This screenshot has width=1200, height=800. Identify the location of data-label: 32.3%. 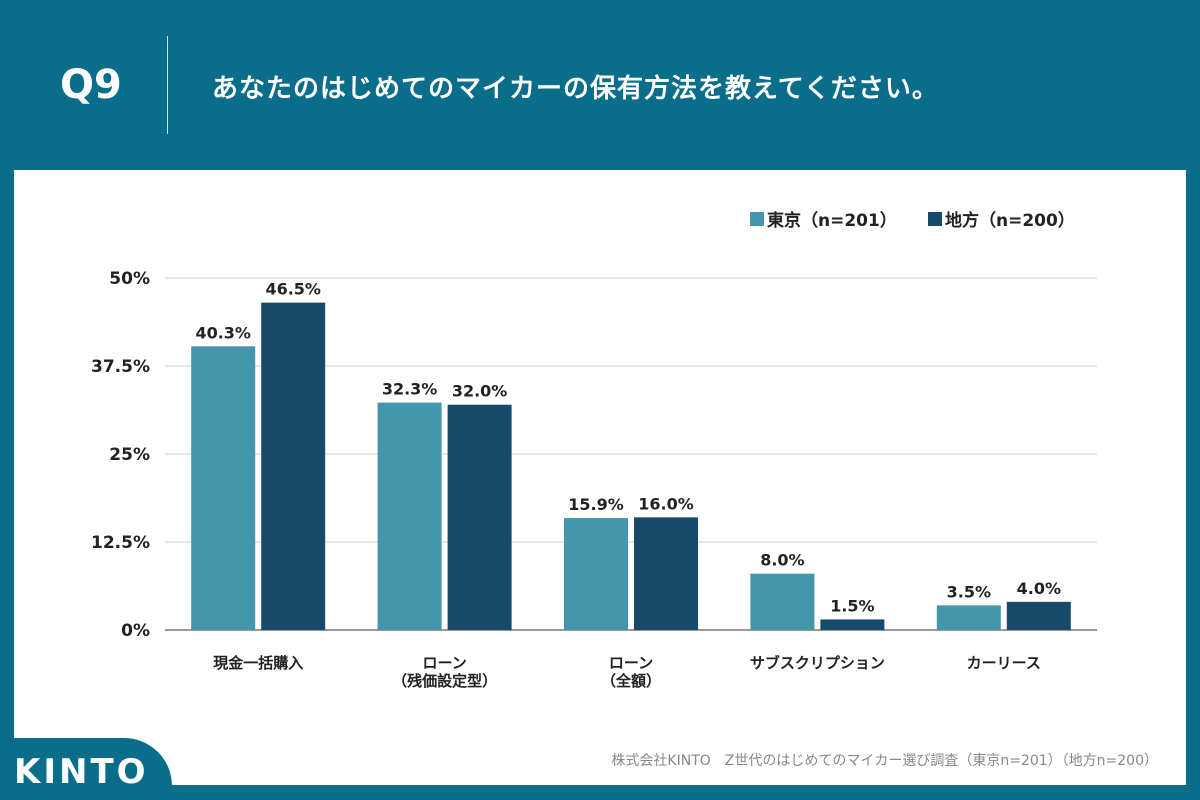
(410, 389).